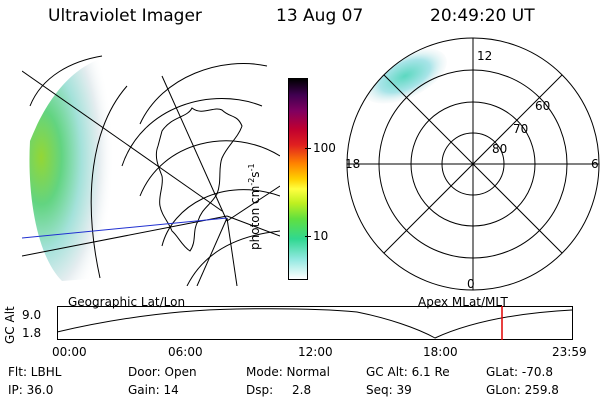  What do you see at coordinates (162, 372) in the screenshot?
I see `status-door: Door: Open` at bounding box center [162, 372].